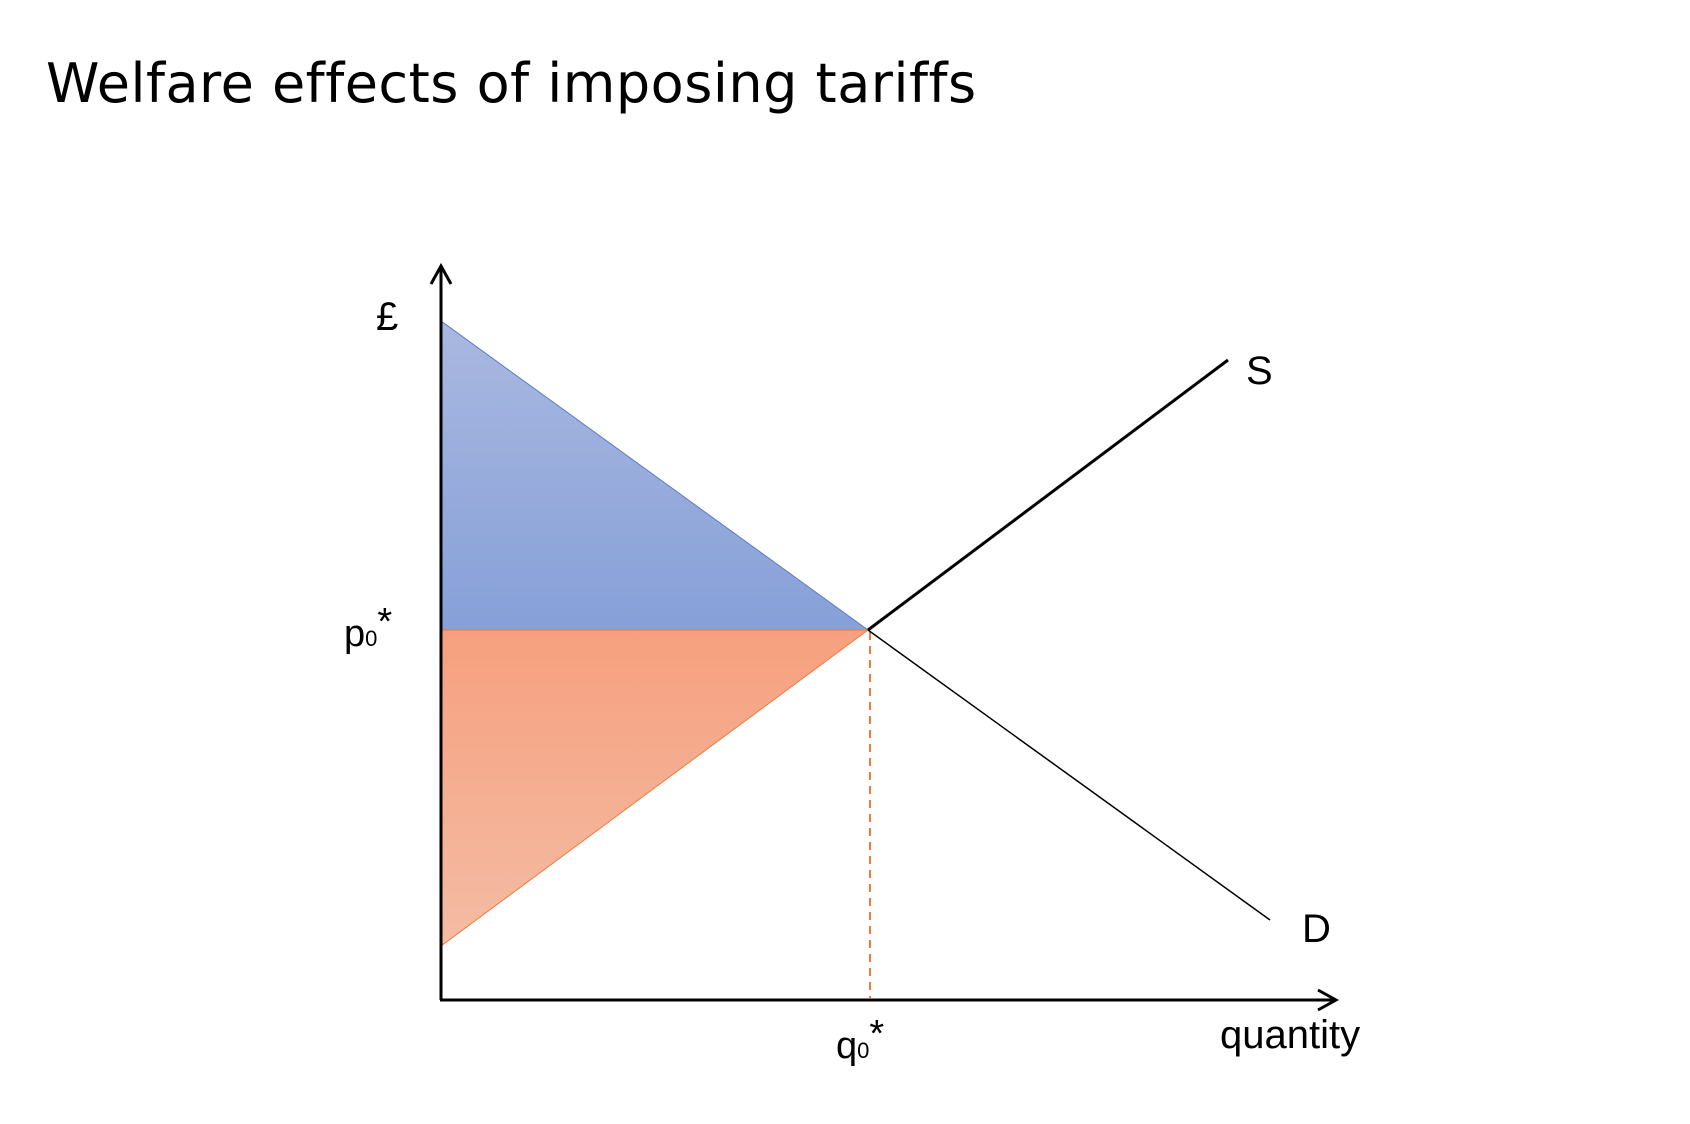 This screenshot has height=1124, width=1690. What do you see at coordinates (1328, 1000) in the screenshot?
I see `x-axis-arrowhead` at bounding box center [1328, 1000].